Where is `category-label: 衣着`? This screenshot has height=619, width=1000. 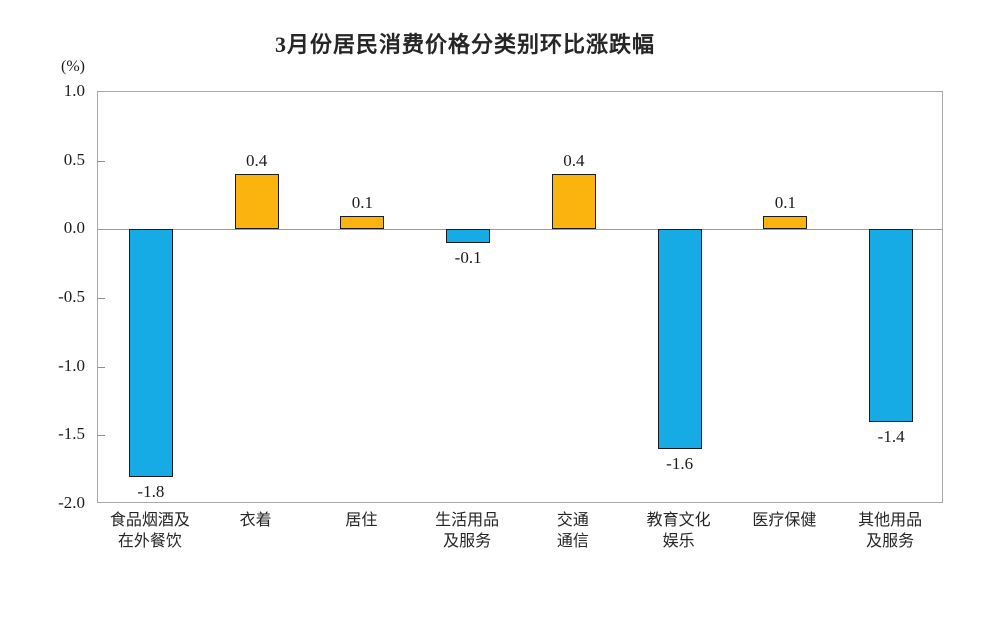 category-label: 衣着 is located at coordinates (255, 520).